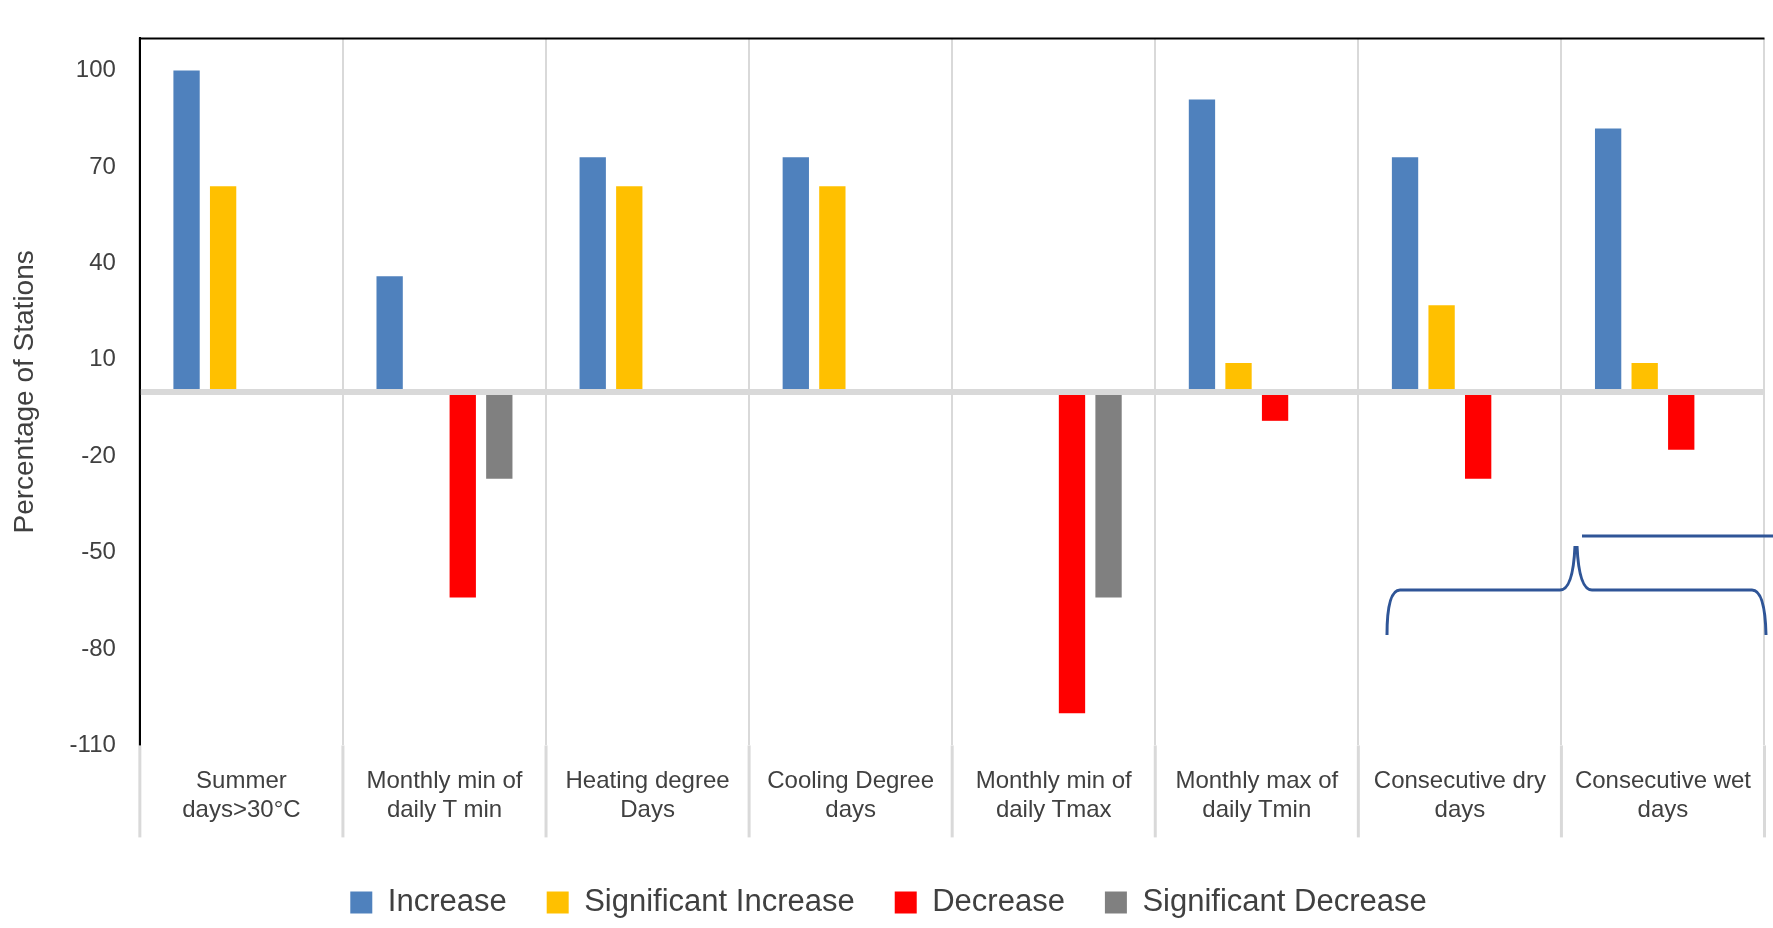 The height and width of the screenshot is (928, 1773). Describe the element at coordinates (1663, 794) in the screenshot. I see `x-tick-label: Consecutive wet days` at that location.